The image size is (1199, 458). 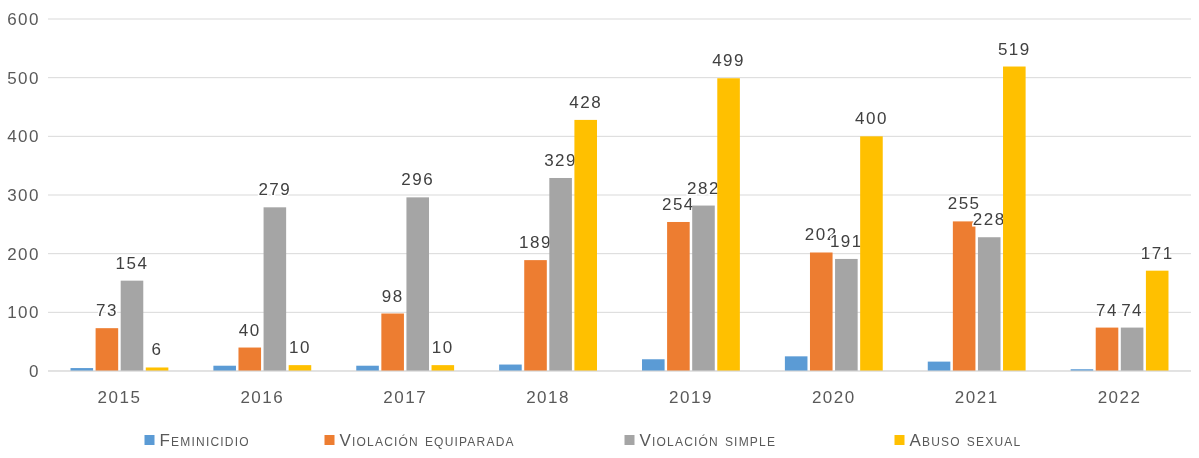 I want to click on data-label: 6, so click(x=157, y=350).